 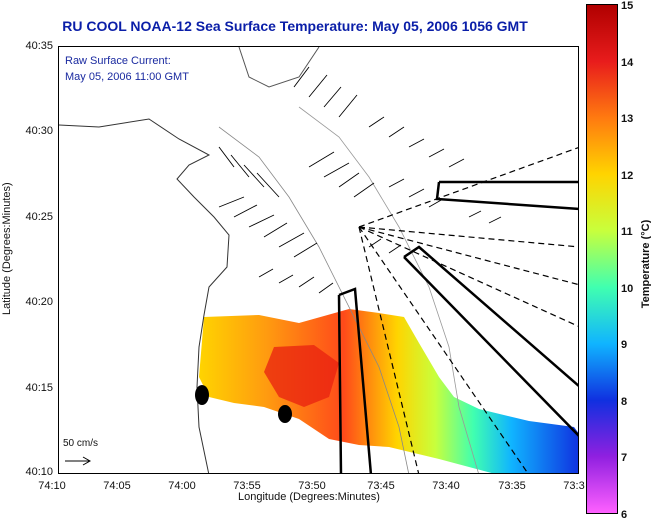 I want to click on x-tick-label: 74:00, so click(x=182, y=486).